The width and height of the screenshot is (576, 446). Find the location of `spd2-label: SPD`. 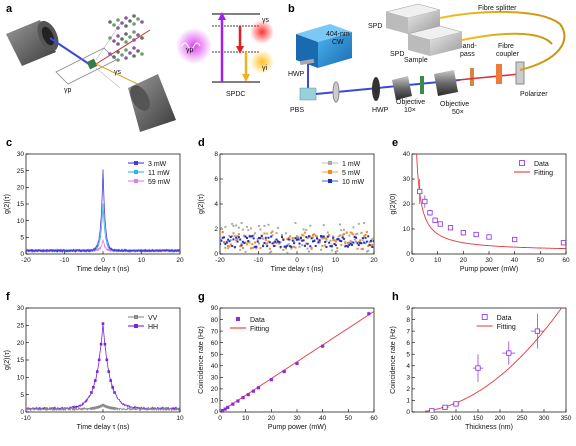

spd2-label: SPD is located at coordinates (397, 54).